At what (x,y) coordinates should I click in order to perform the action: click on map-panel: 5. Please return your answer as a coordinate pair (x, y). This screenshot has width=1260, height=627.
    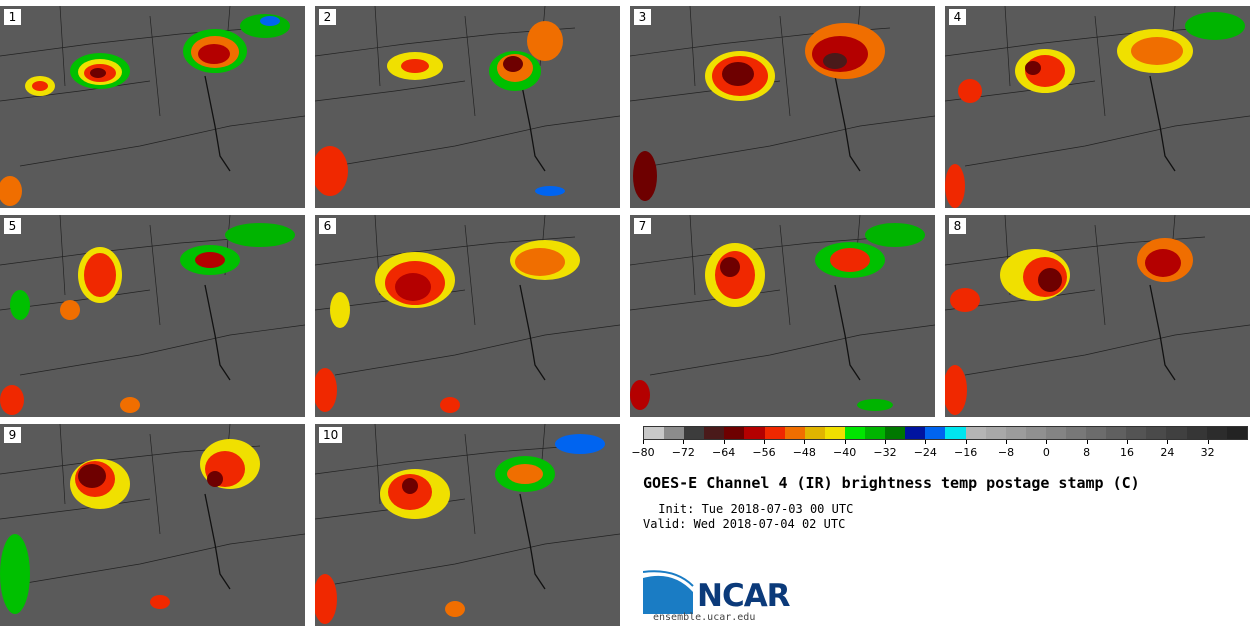
    Looking at the image, I should click on (152, 316).